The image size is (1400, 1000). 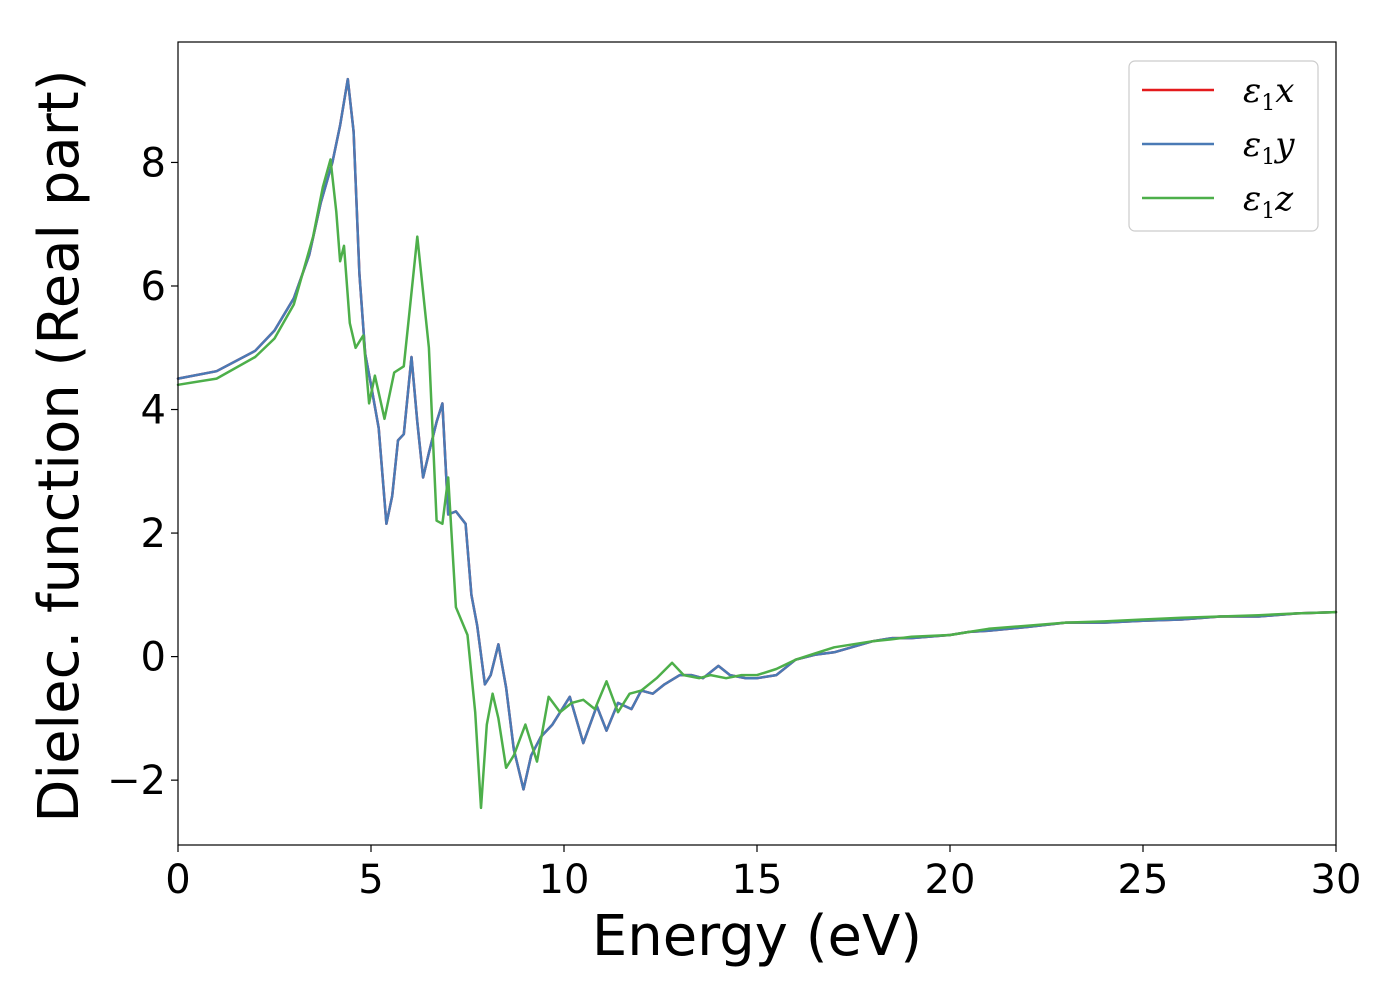 What do you see at coordinates (153, 534) in the screenshot?
I see `y-tick-label: 2` at bounding box center [153, 534].